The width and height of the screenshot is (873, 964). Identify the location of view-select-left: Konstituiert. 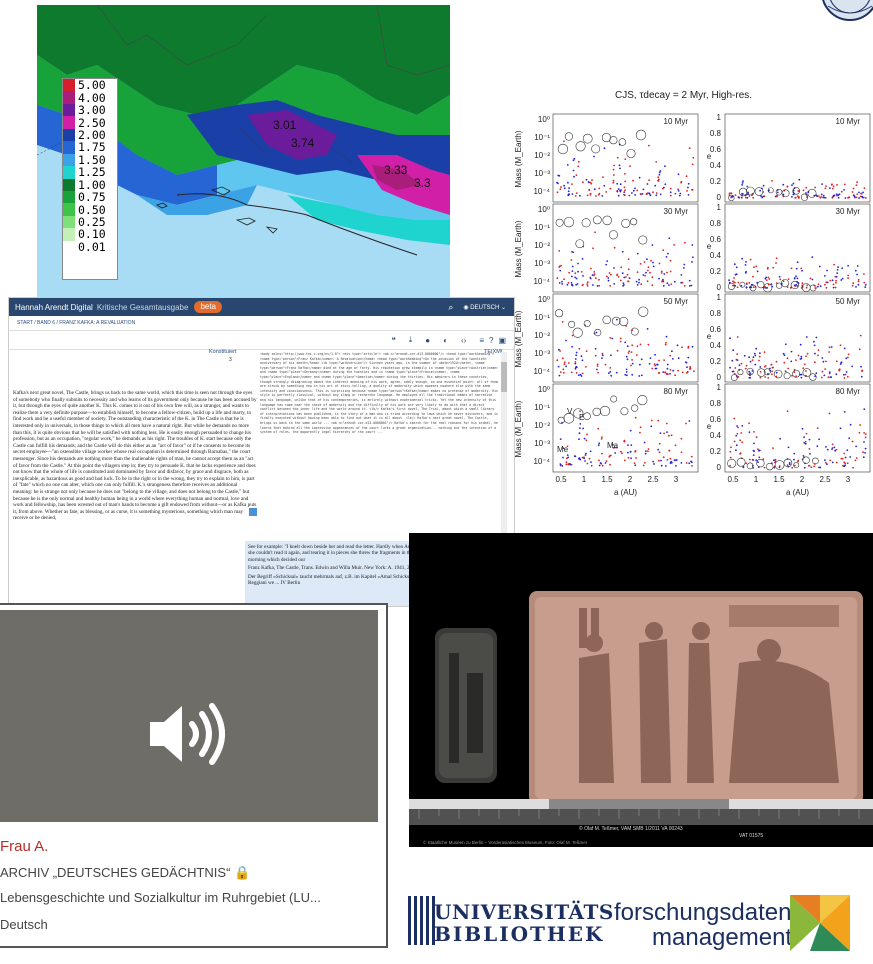
(223, 352).